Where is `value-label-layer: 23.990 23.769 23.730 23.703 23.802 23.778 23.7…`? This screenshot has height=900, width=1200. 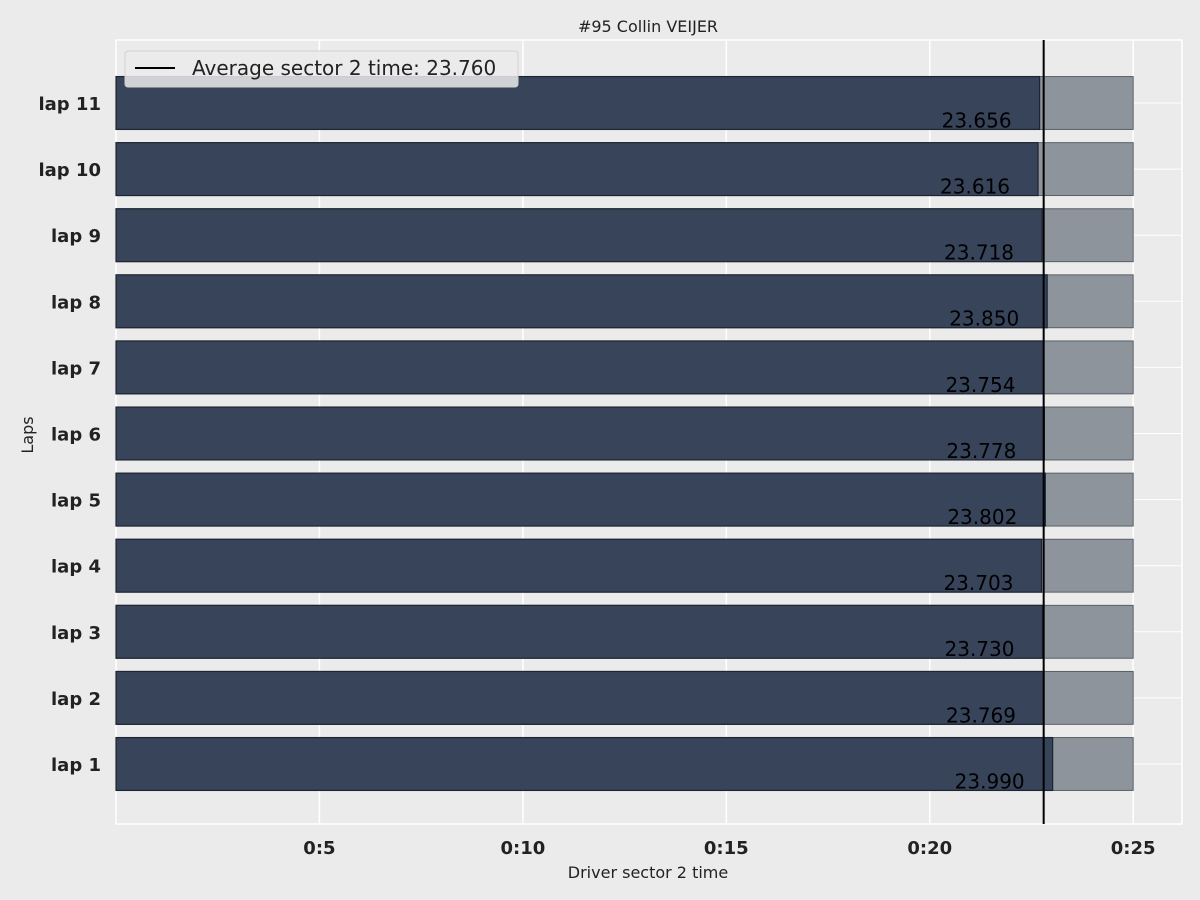 value-label-layer: 23.990 23.769 23.730 23.703 23.802 23.778 23.7… is located at coordinates (982, 450).